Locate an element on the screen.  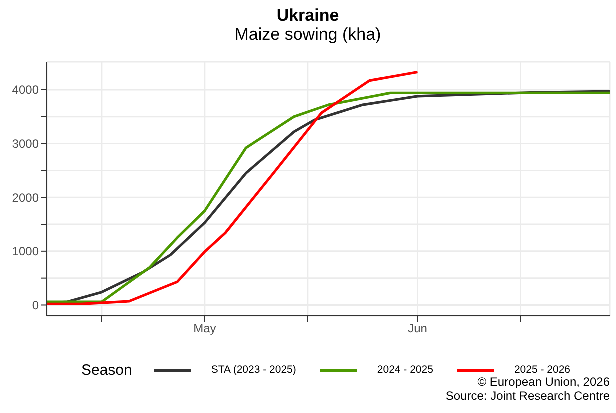
x-tick-label: May is located at coordinates (205, 329).